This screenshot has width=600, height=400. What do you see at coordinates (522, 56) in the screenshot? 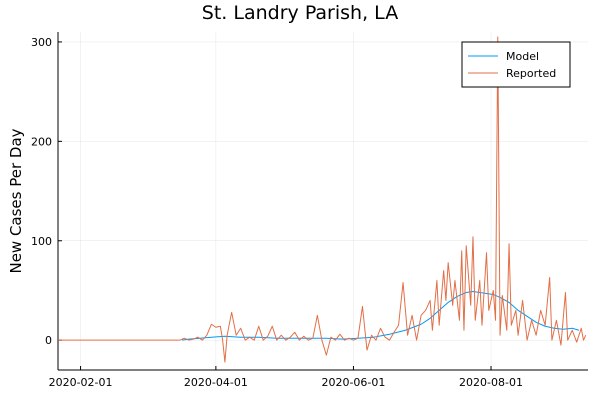
I see `legend-label-model: Model` at bounding box center [522, 56].